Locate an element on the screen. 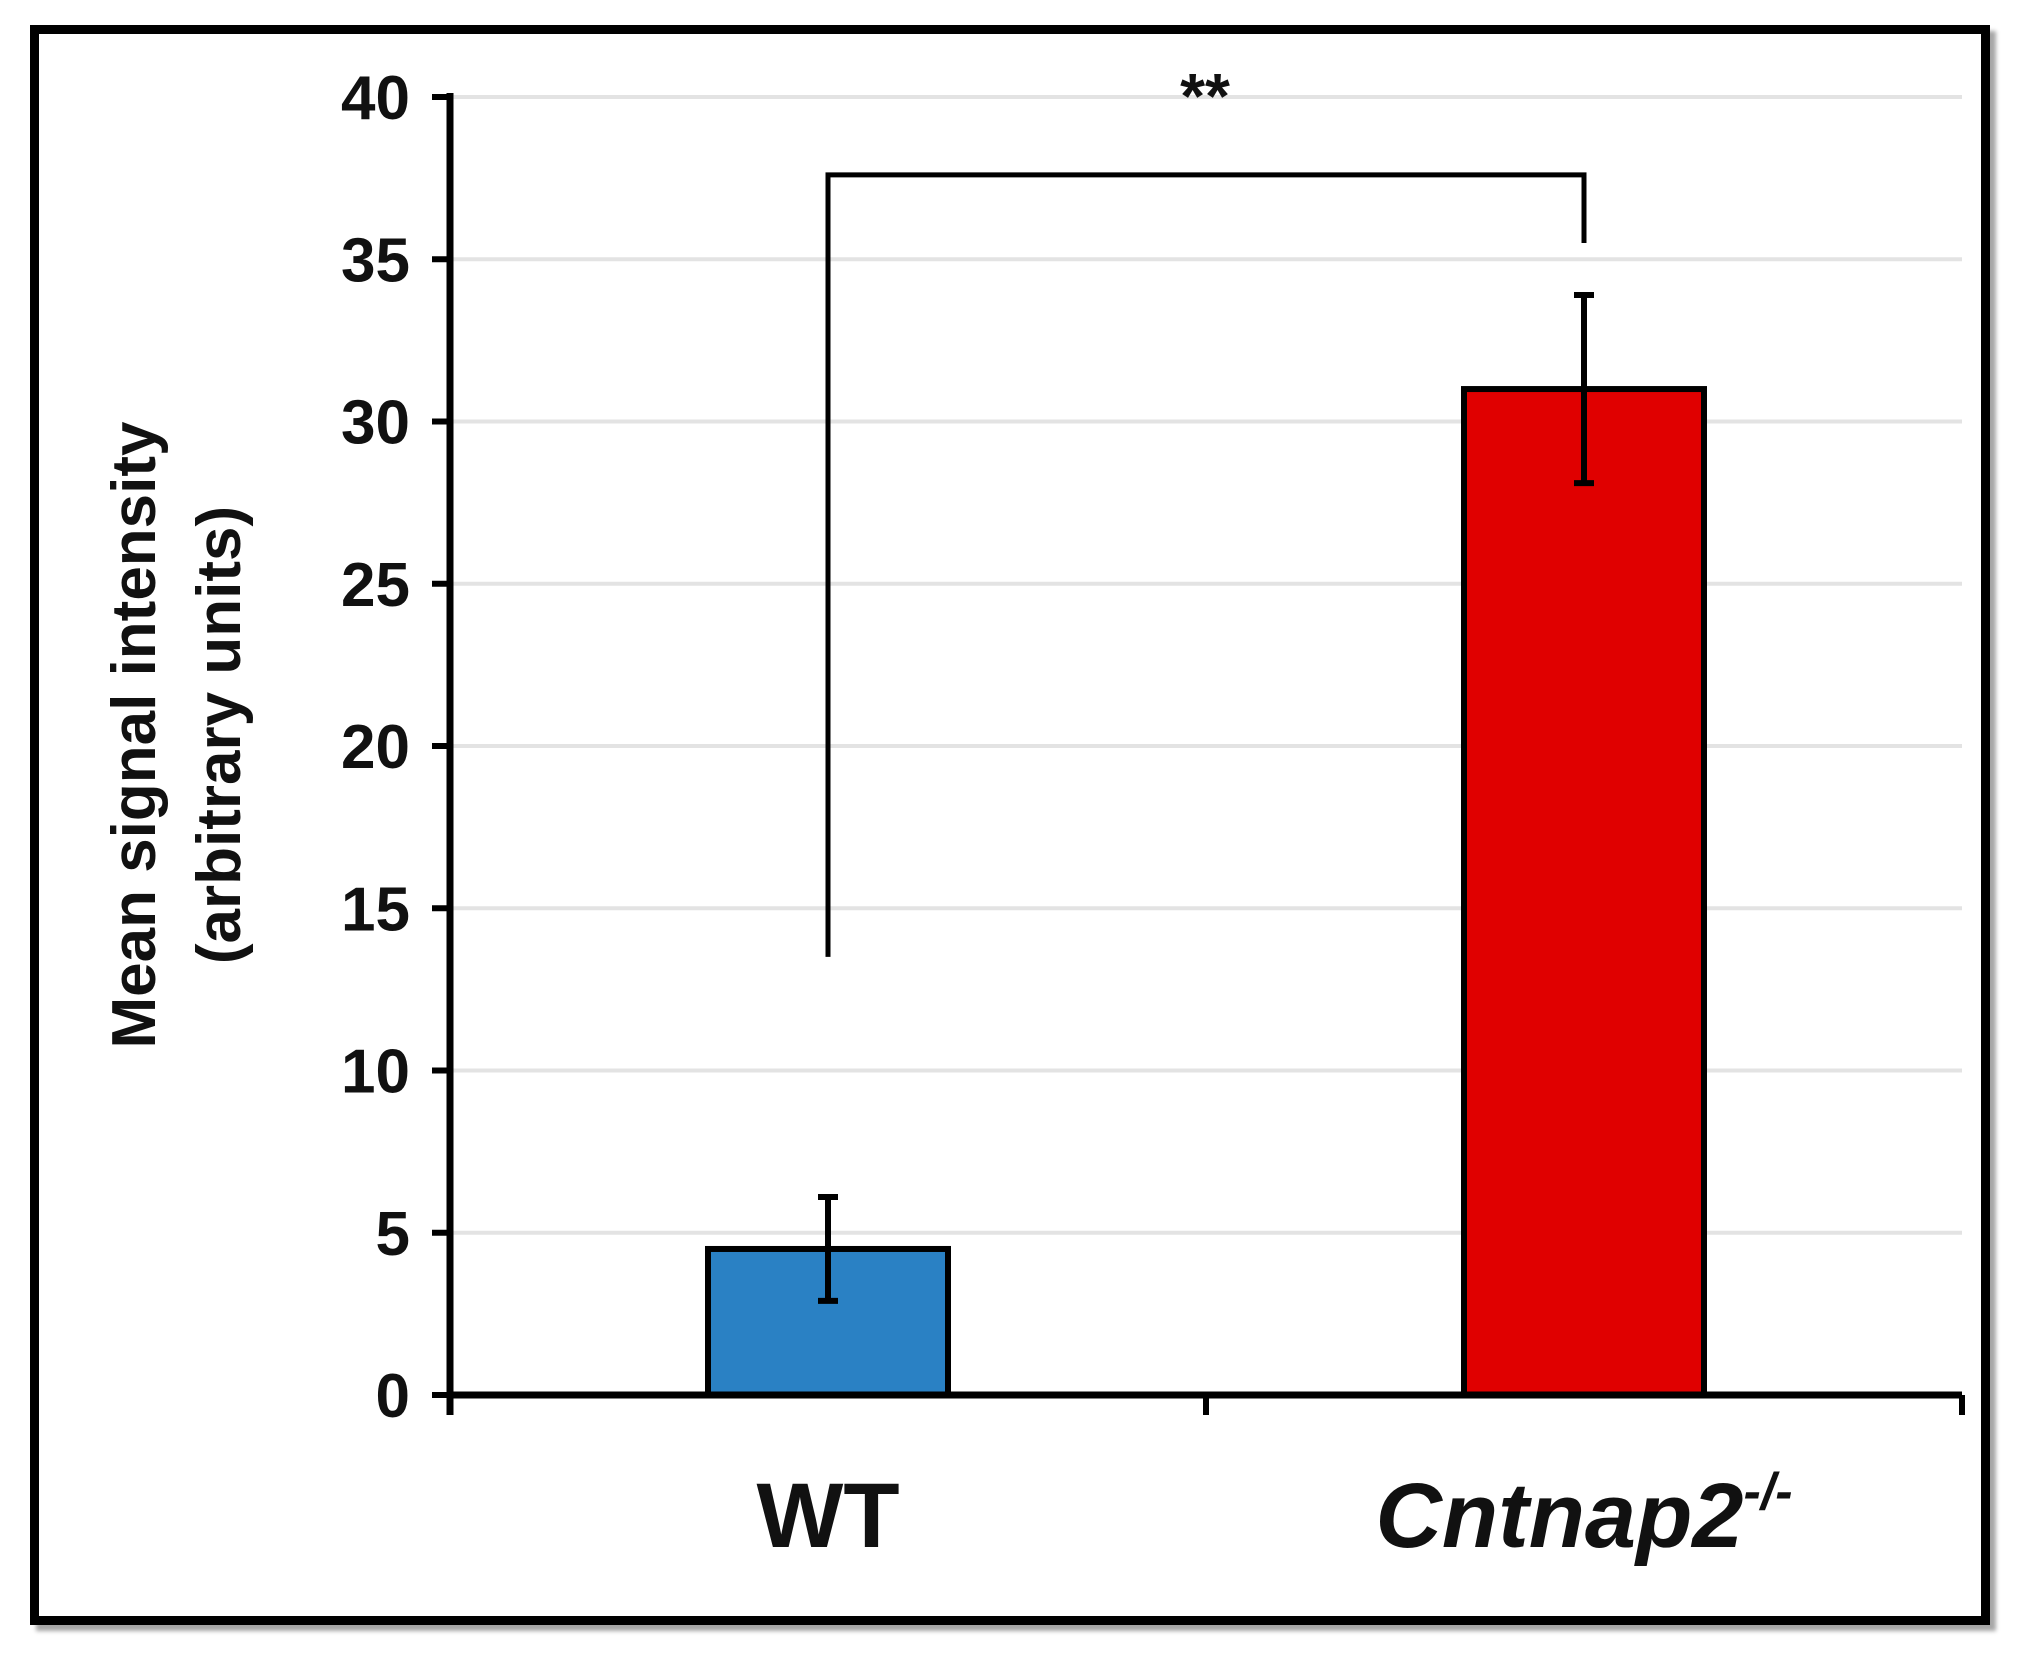  y-tick-label: 0 is located at coordinates (393, 1396).